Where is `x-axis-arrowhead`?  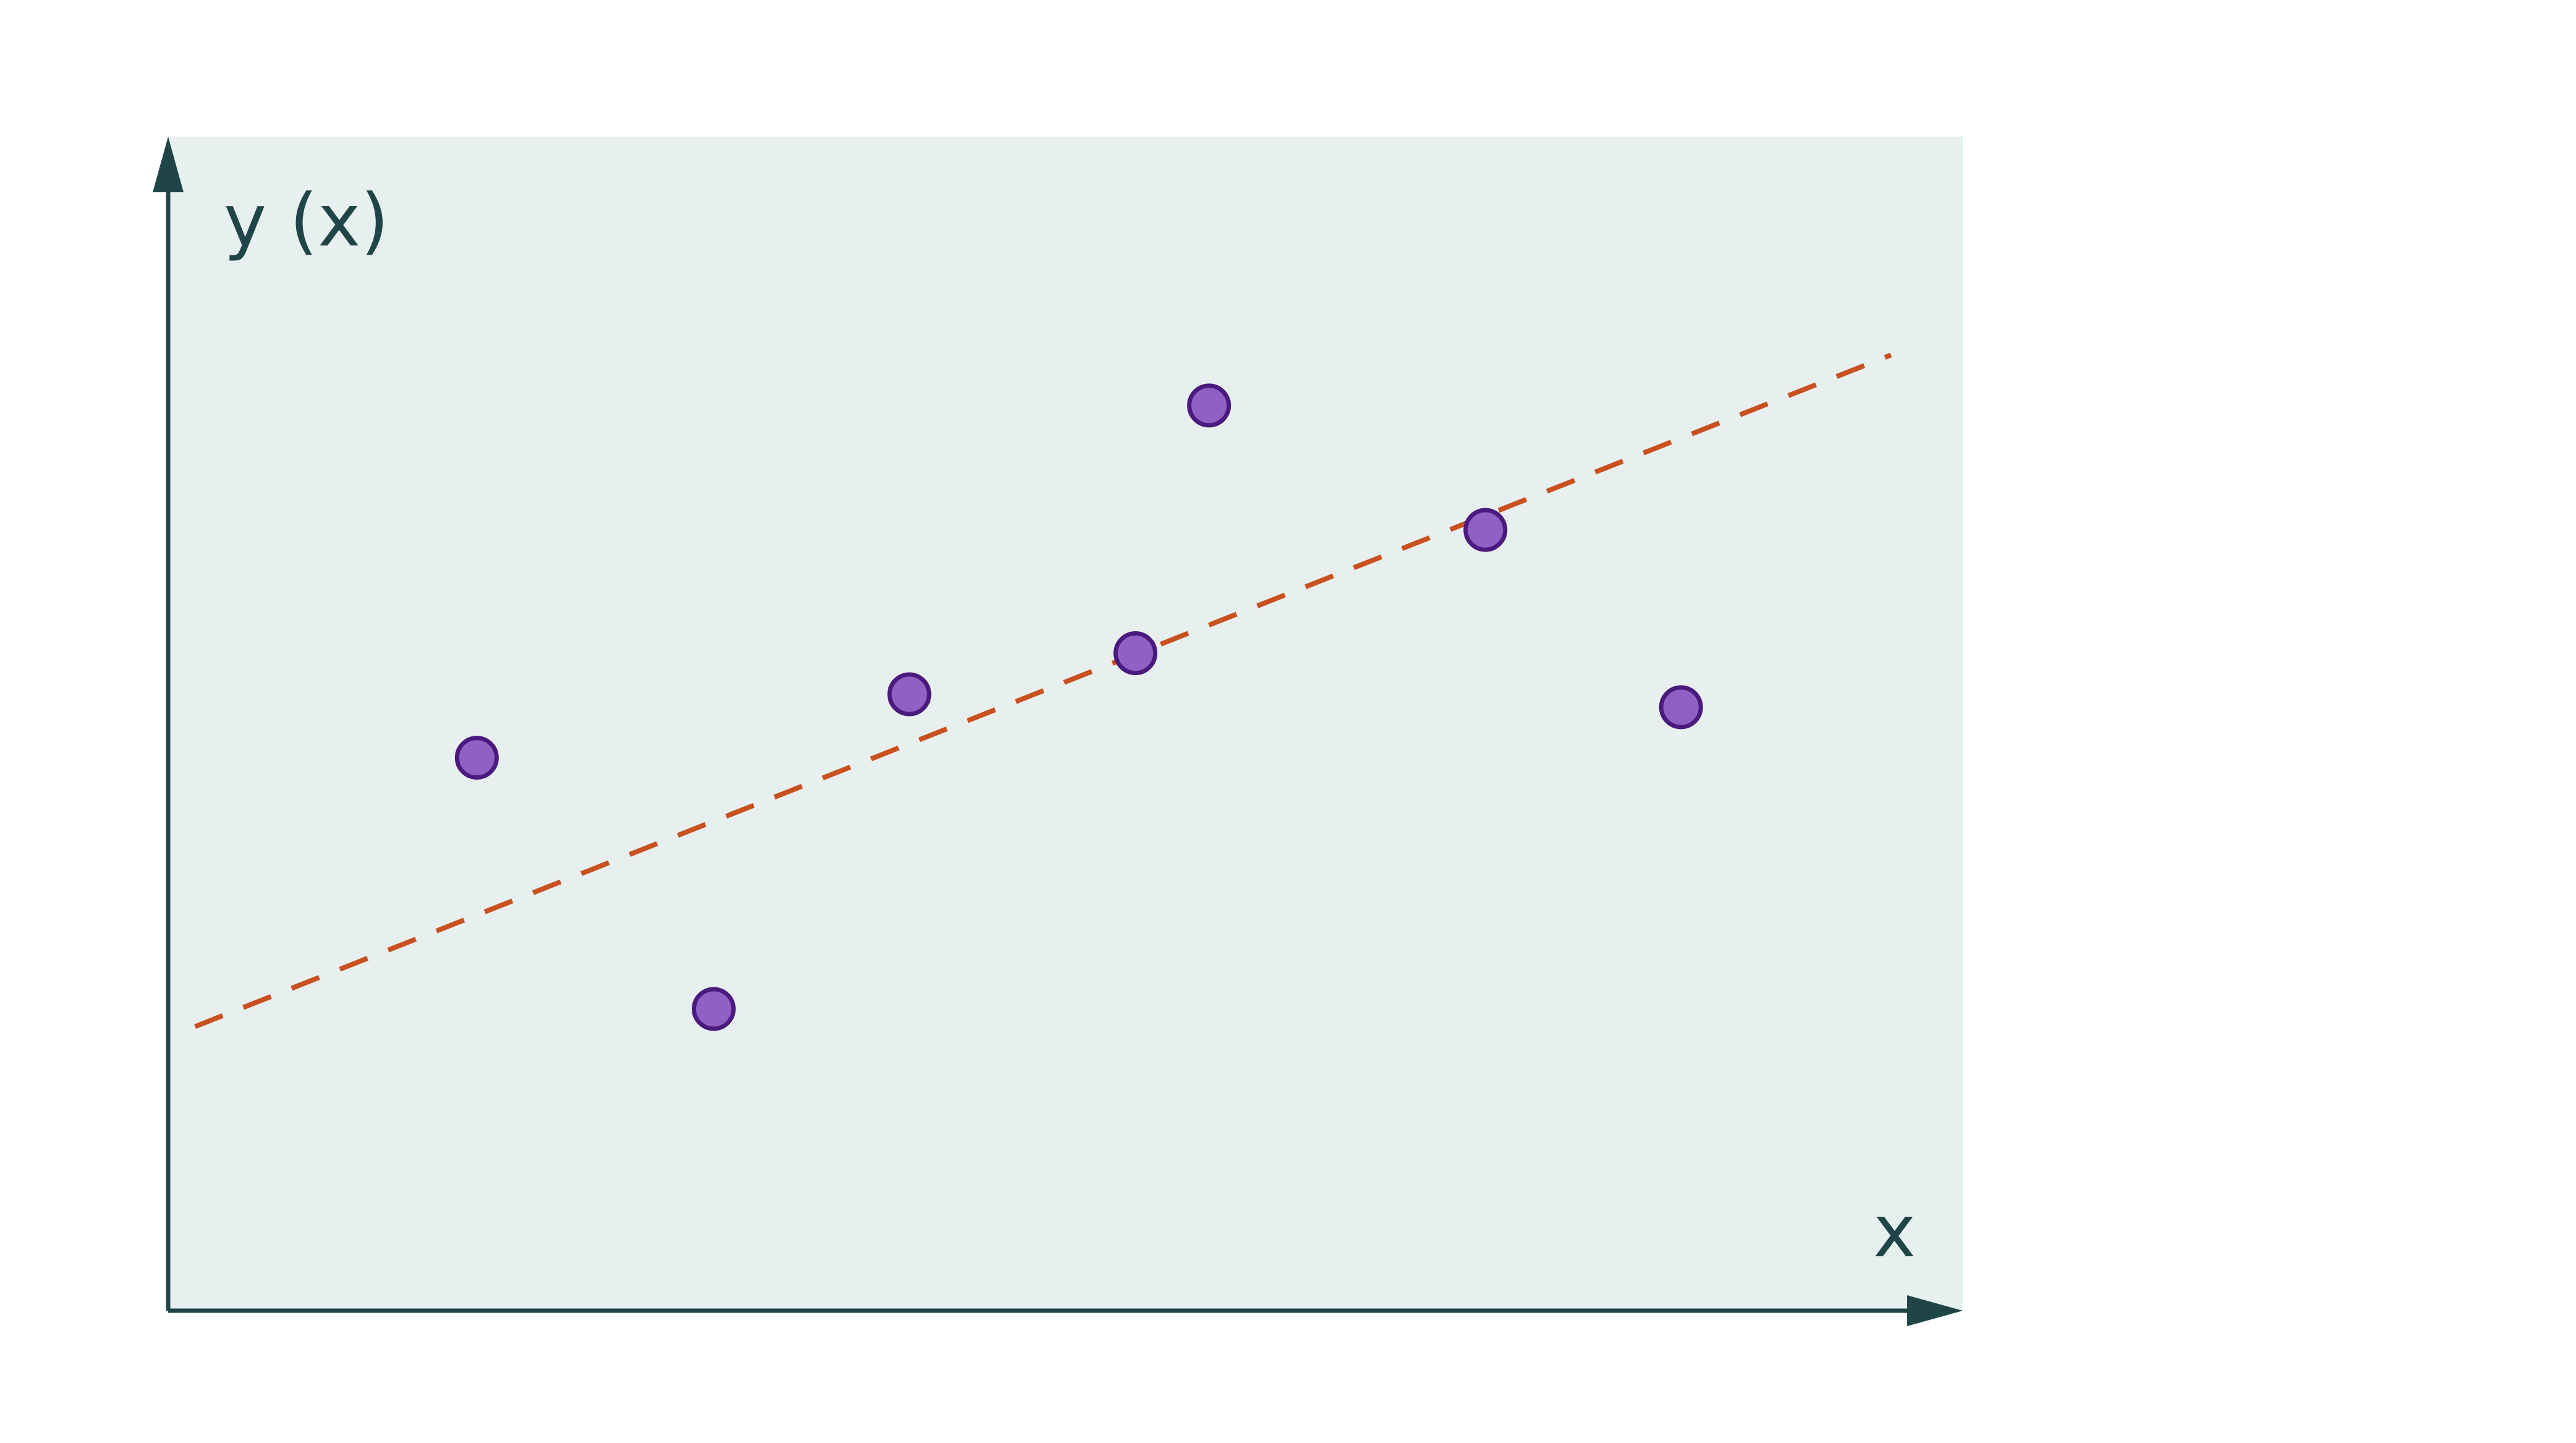 x-axis-arrowhead is located at coordinates (1935, 1310).